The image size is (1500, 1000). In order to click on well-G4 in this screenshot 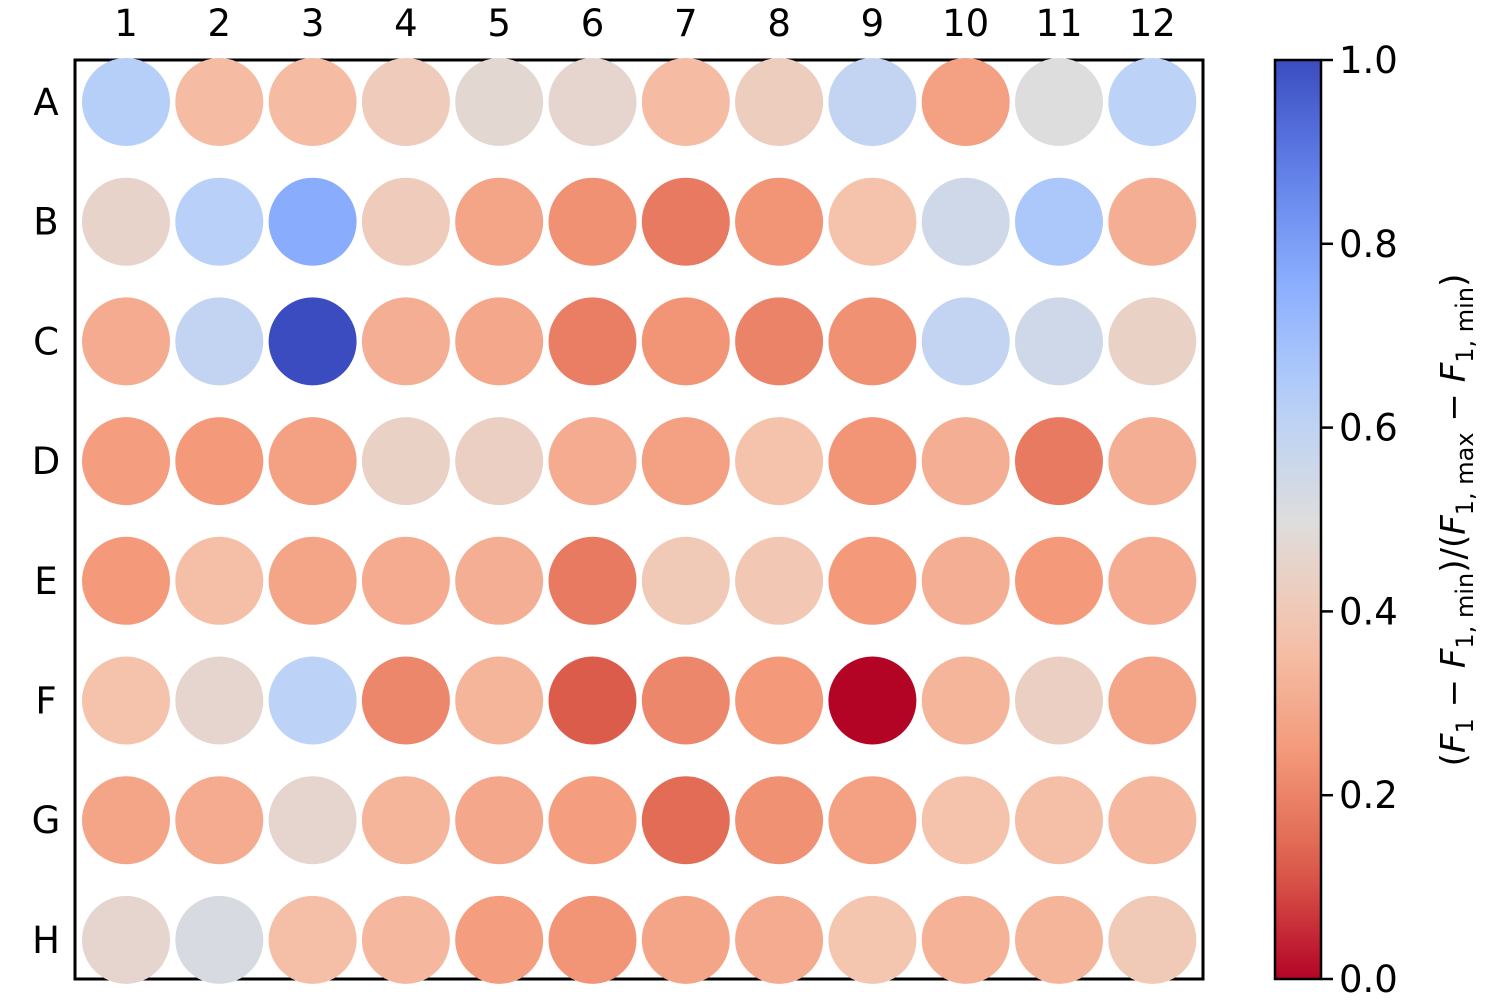, I will do `click(405, 820)`.